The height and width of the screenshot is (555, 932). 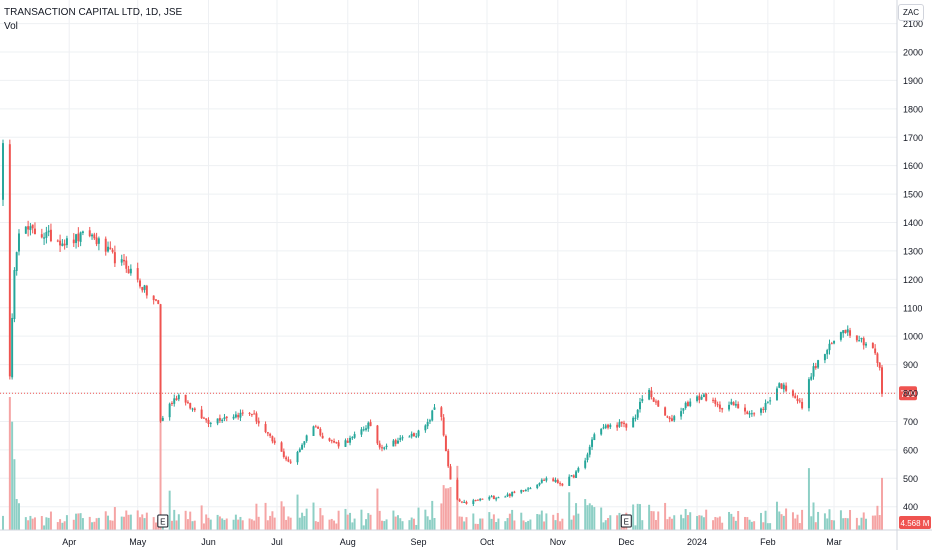 I want to click on y-tick-label: 600, so click(x=910, y=450).